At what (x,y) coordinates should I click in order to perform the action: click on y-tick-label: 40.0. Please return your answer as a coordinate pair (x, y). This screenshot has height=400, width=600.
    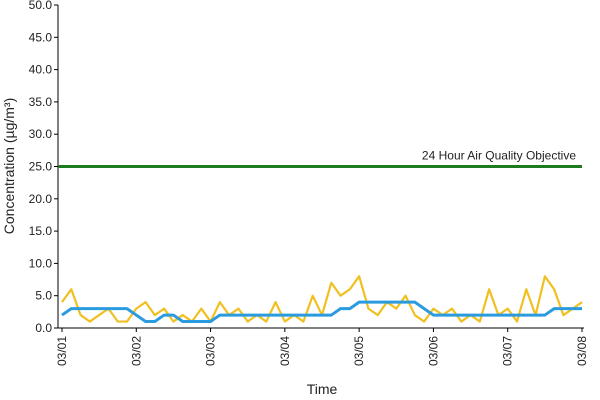
    Looking at the image, I should click on (41, 70).